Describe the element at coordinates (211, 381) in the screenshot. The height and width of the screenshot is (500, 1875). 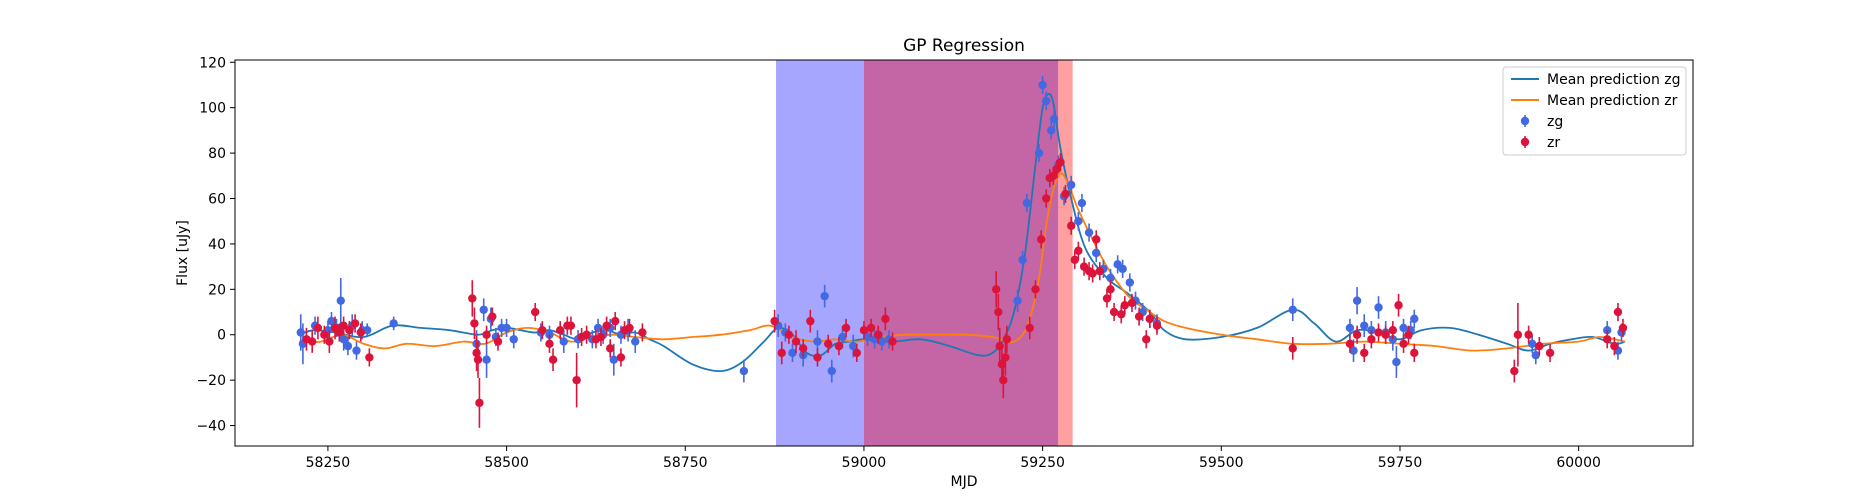
I see `y-tick-label: −20` at that location.